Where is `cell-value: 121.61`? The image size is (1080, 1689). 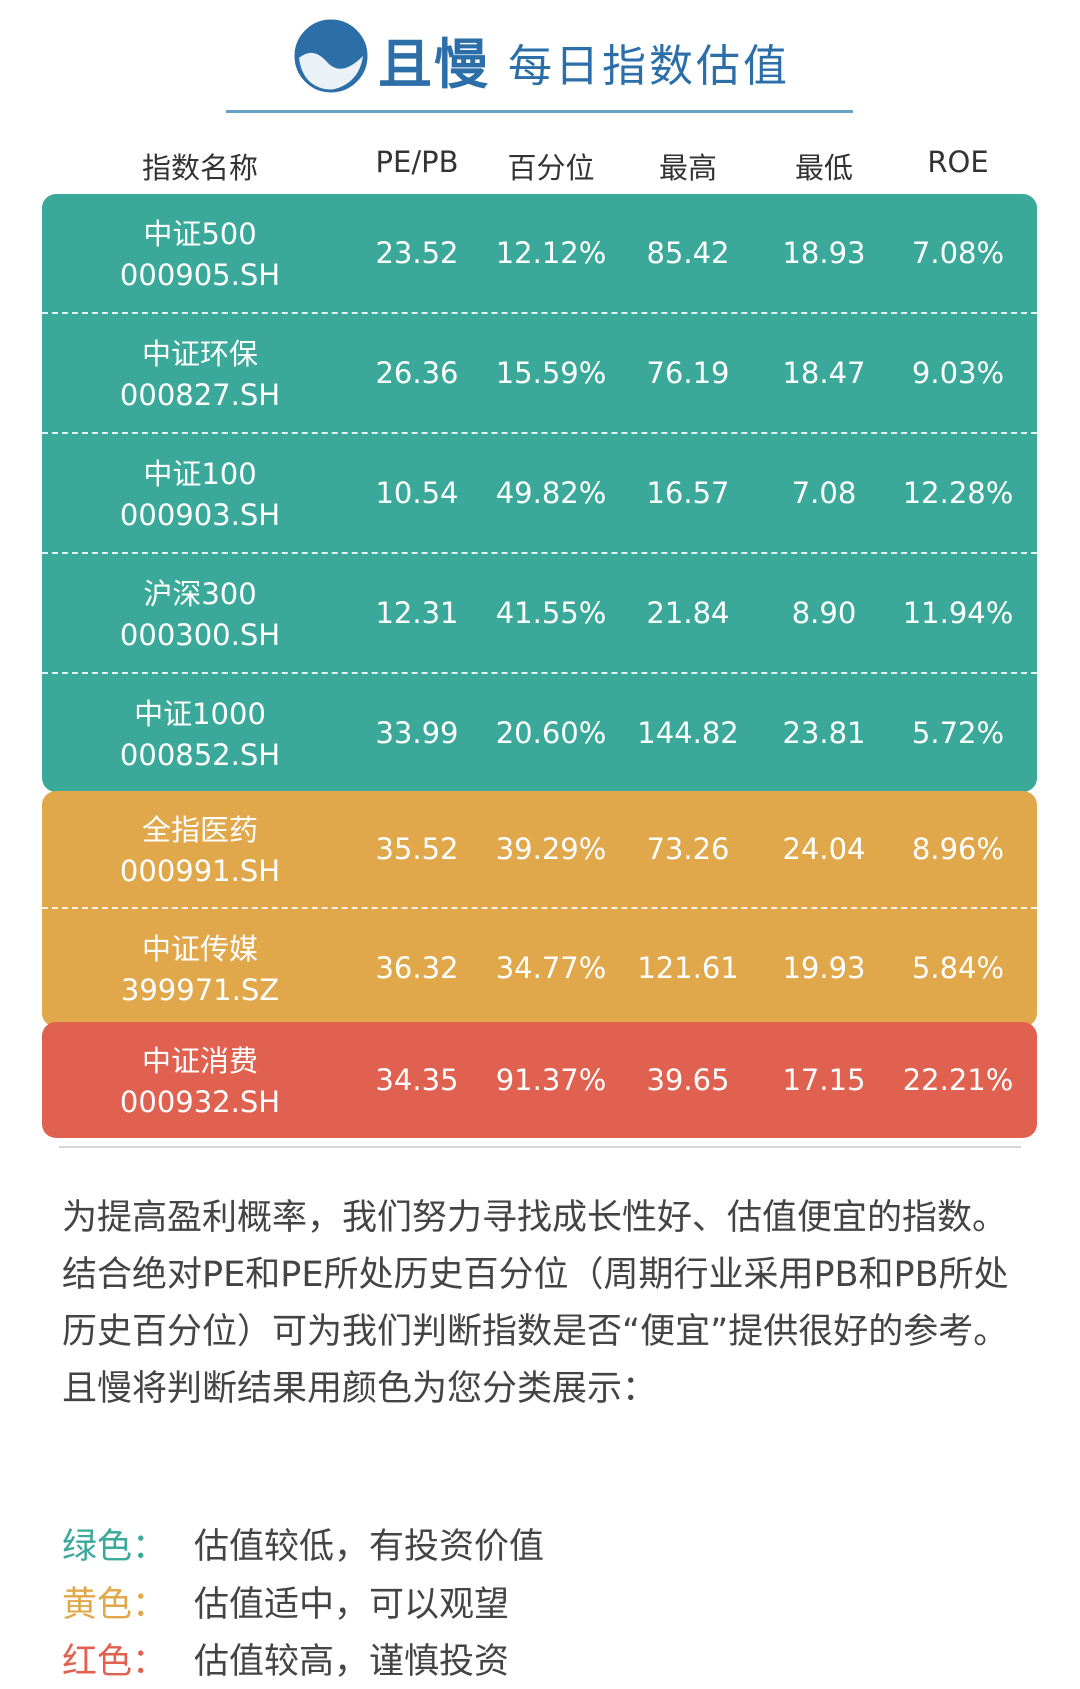 cell-value: 121.61 is located at coordinates (688, 968).